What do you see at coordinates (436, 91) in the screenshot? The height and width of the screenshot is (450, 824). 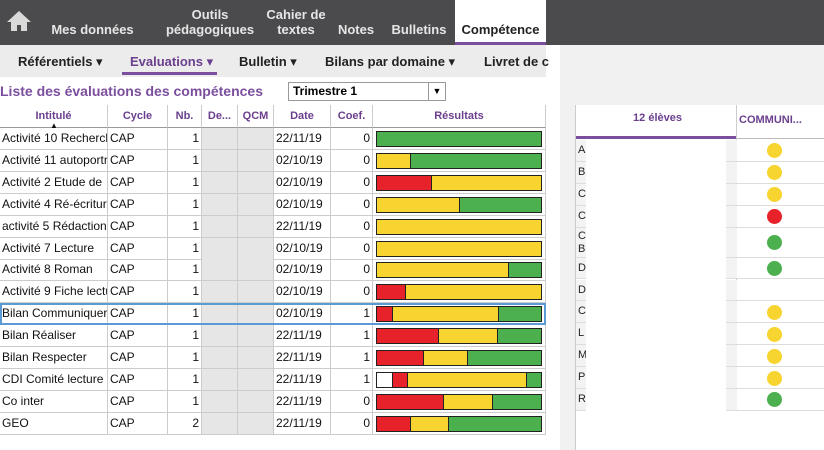 I see `select-arrow: ▼` at bounding box center [436, 91].